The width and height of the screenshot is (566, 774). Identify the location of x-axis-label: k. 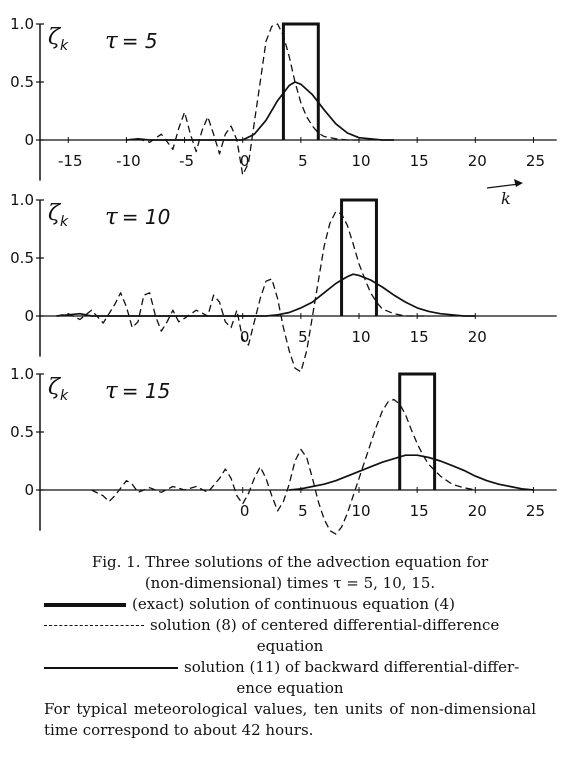
(506, 198).